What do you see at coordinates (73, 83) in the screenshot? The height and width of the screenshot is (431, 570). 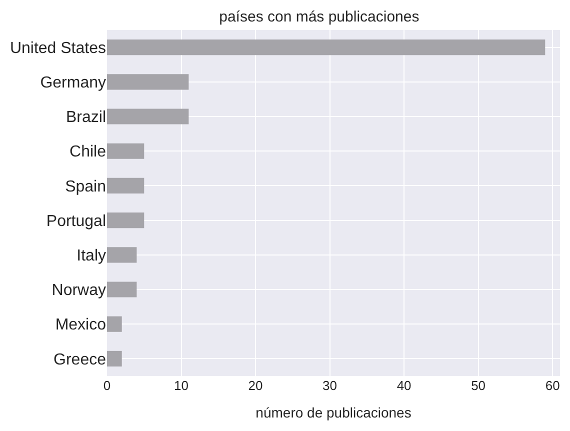 I see `y-tick-label: Germany` at bounding box center [73, 83].